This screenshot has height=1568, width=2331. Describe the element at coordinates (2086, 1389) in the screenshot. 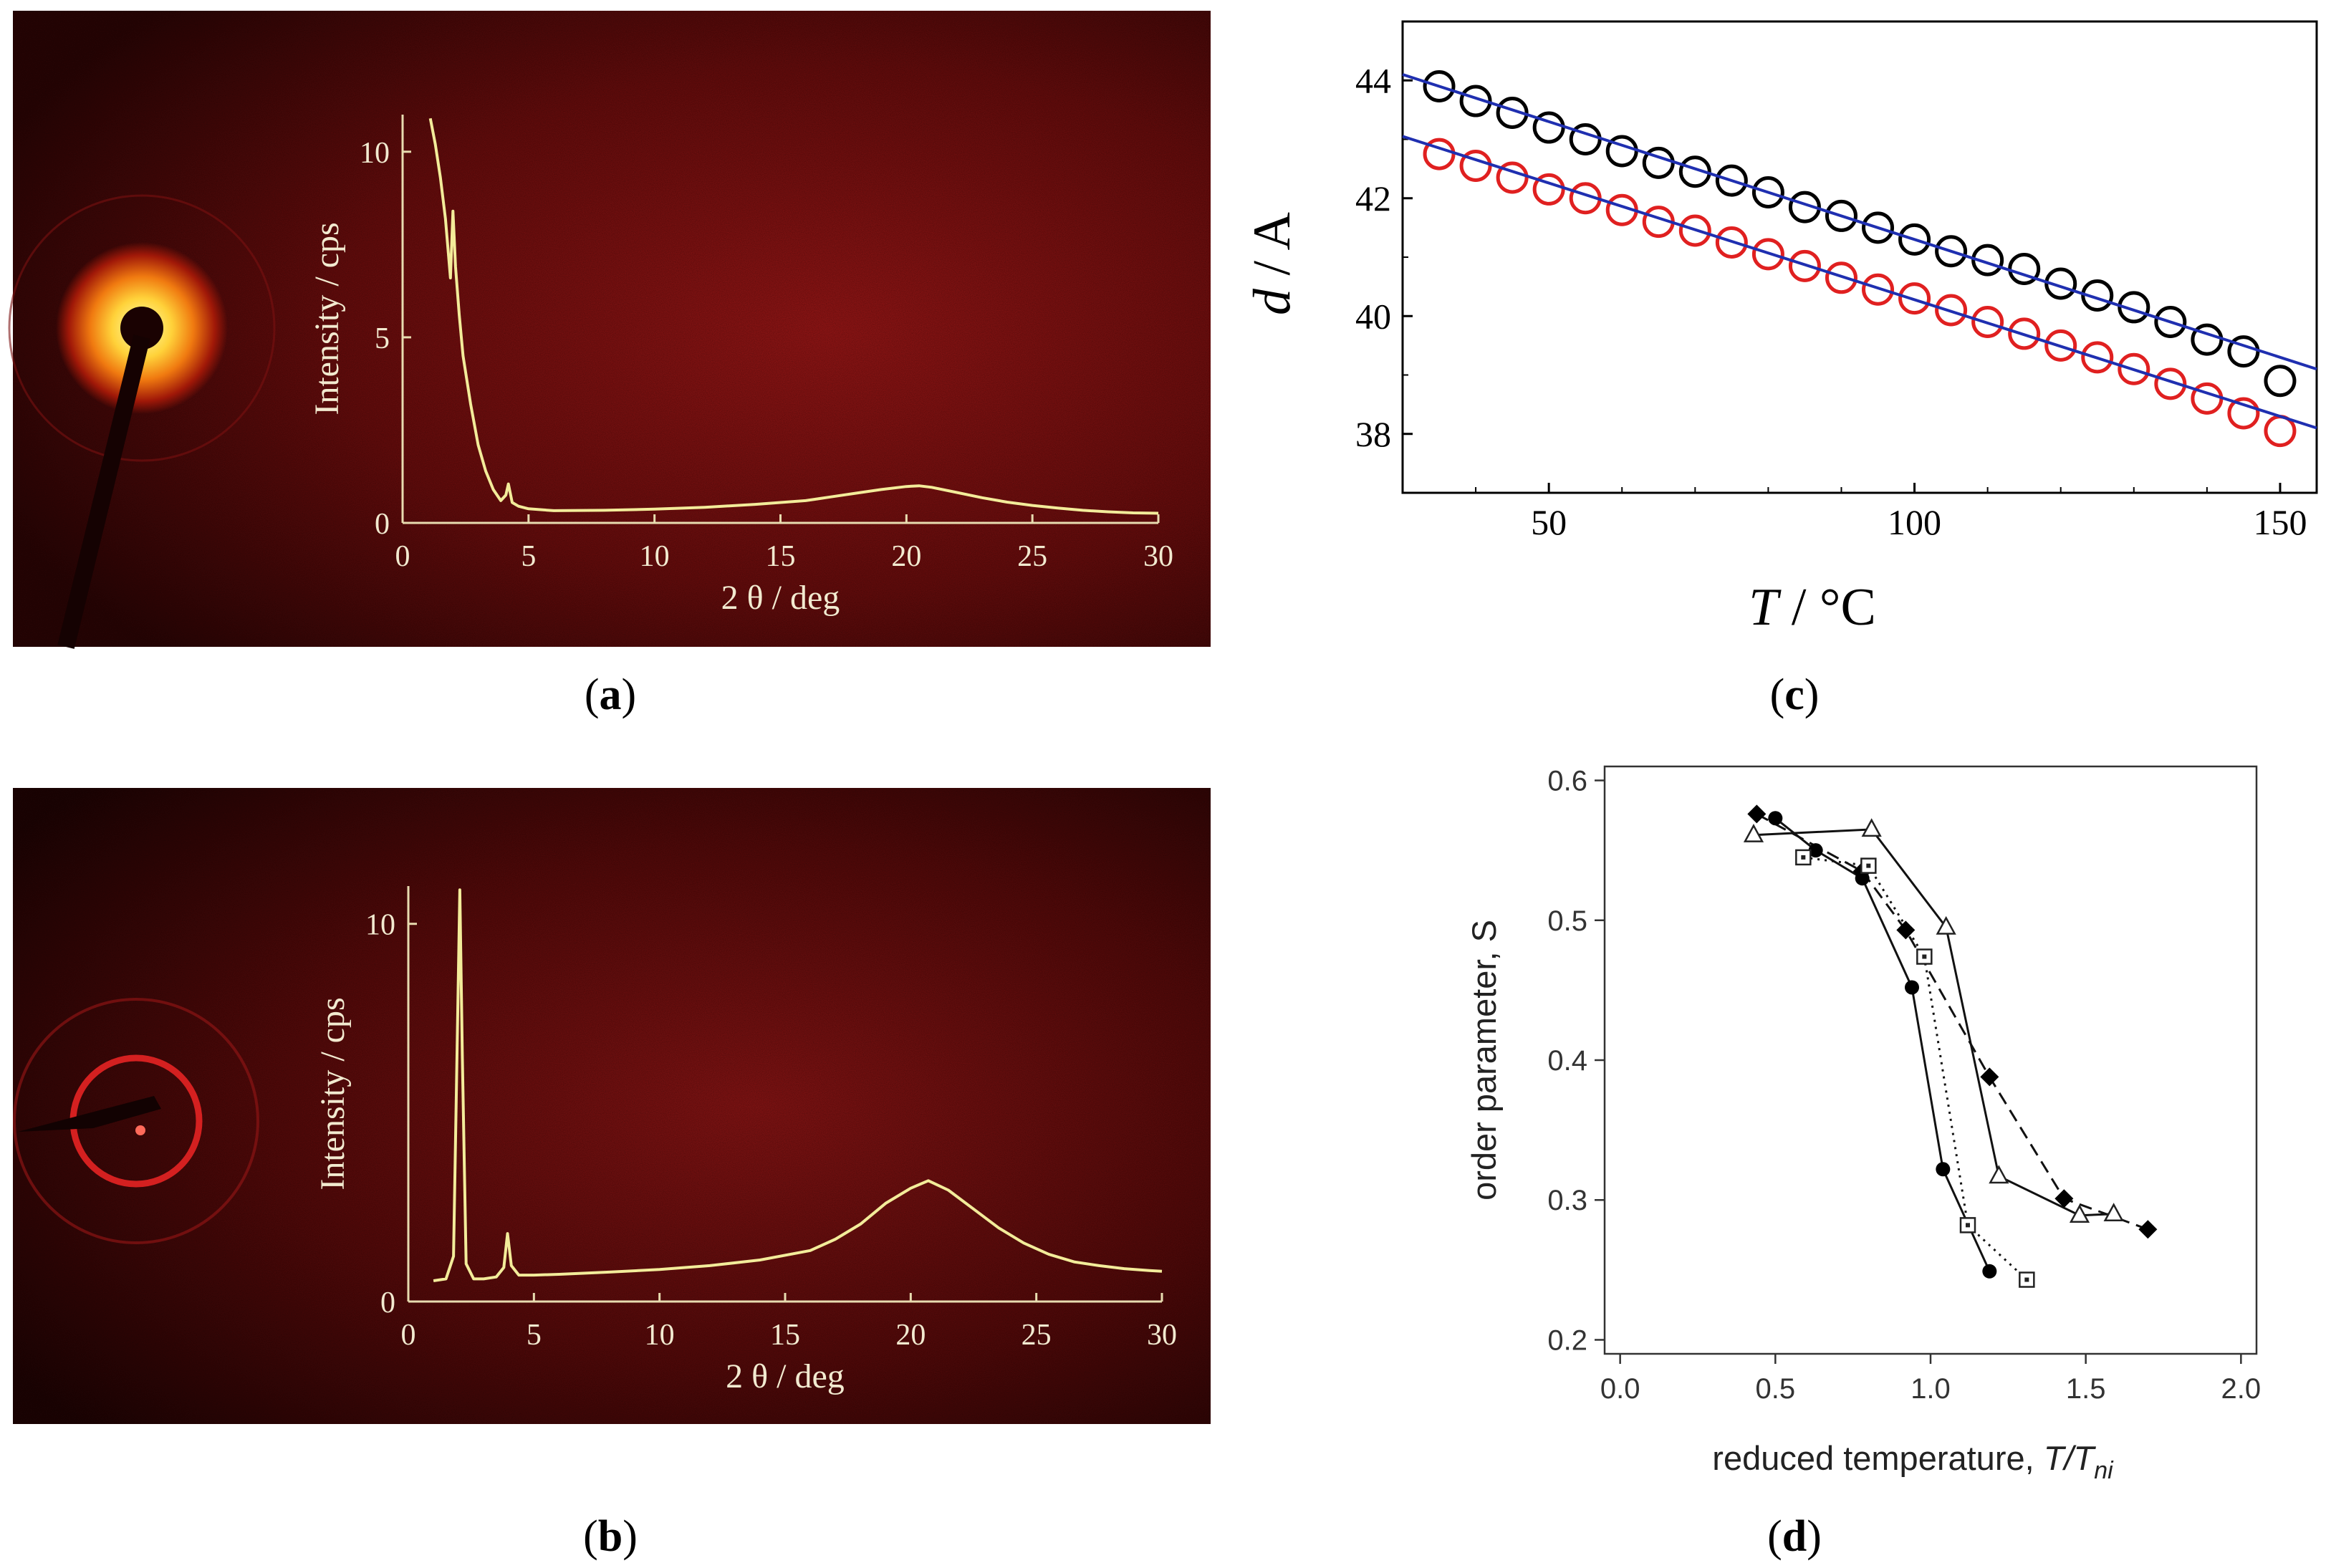

I see `x-tick-label-d: 1.5` at that location.